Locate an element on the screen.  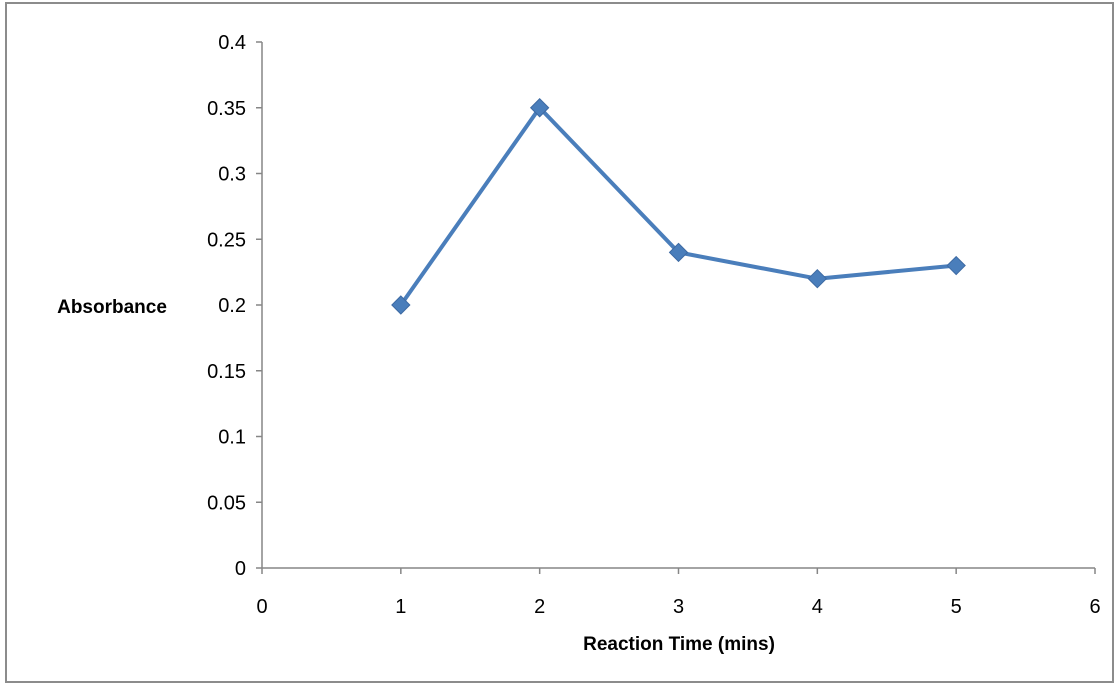
series-line is located at coordinates (678, 206).